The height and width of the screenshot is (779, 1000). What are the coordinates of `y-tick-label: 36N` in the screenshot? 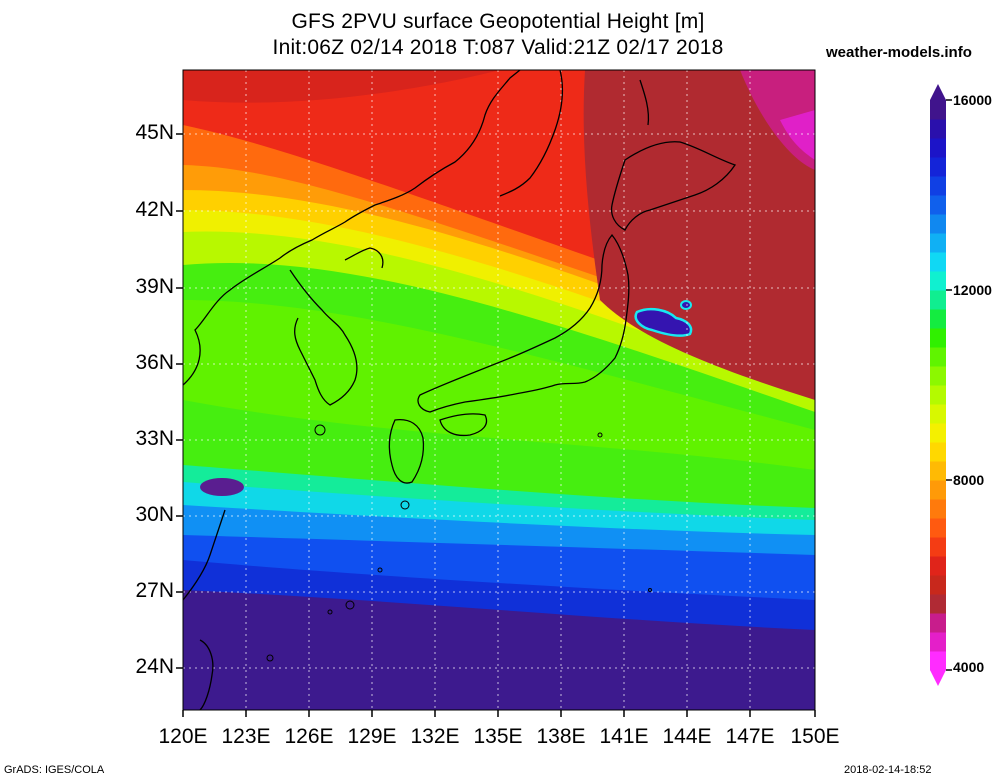 It's located at (154, 362).